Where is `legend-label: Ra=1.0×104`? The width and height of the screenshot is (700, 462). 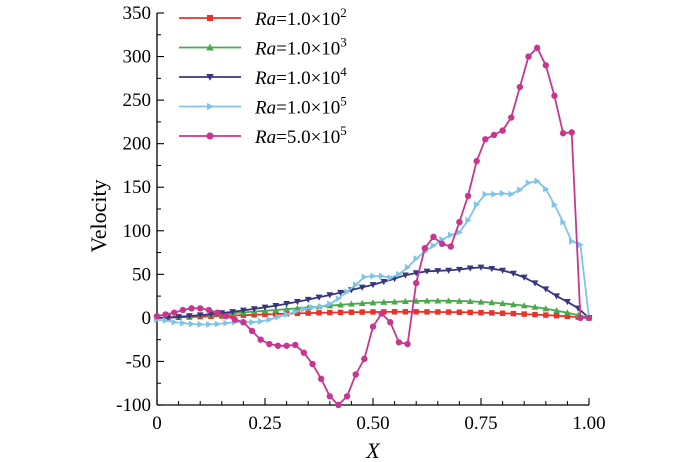
legend-label: Ra=1.0×104 is located at coordinates (300, 76).